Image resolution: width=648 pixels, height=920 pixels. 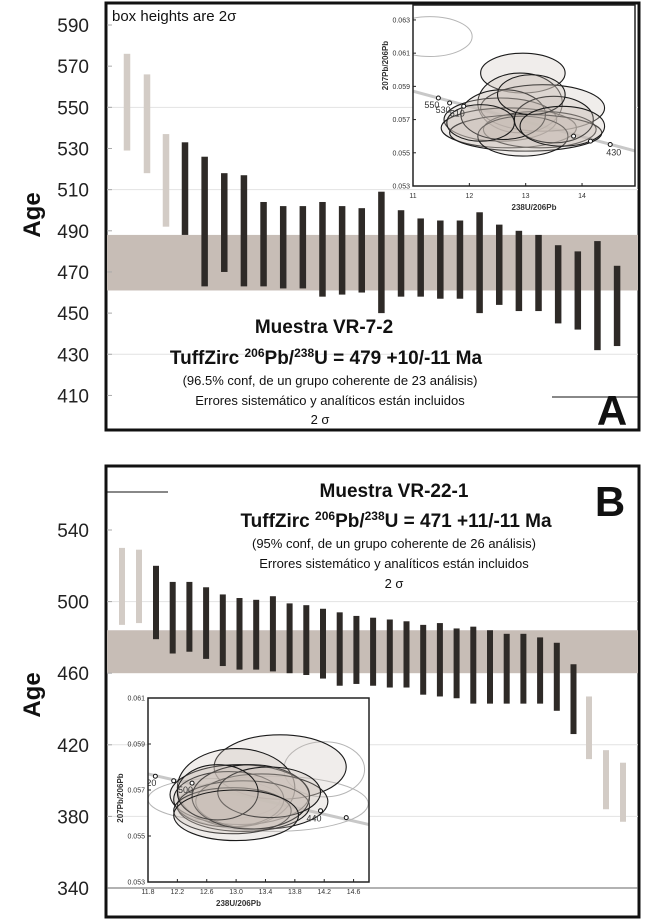 I want to click on y-tick-label: 570, so click(x=73, y=67).